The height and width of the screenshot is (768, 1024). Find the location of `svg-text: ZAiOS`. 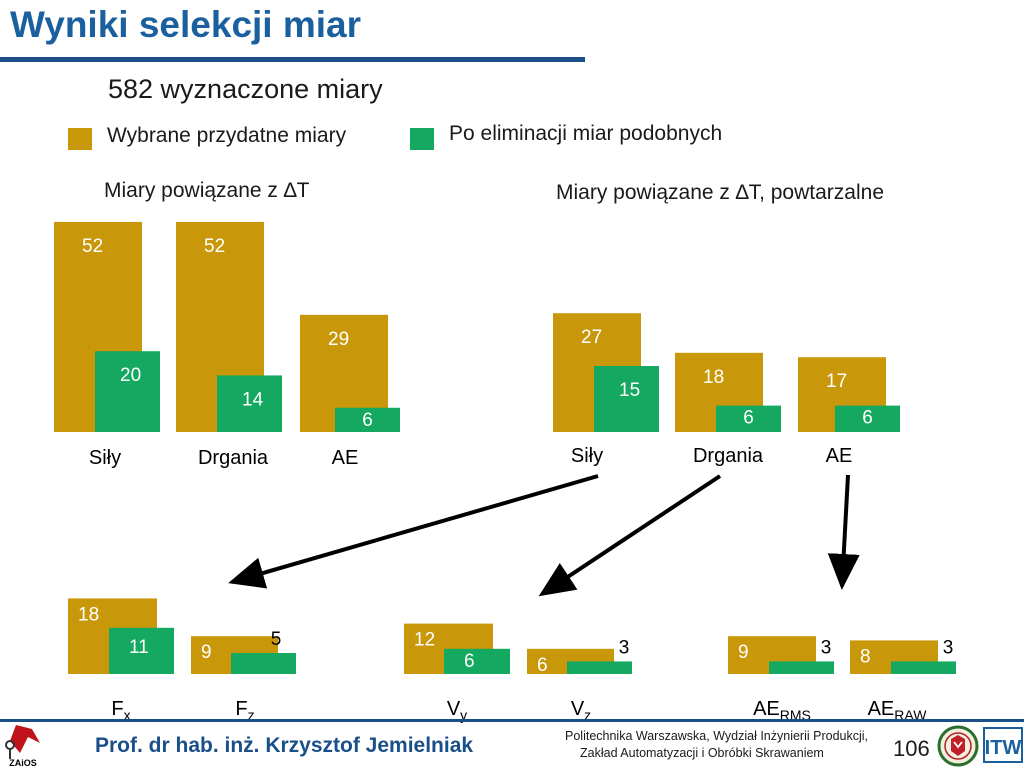

svg-text: ZAiOS is located at coordinates (23, 763).